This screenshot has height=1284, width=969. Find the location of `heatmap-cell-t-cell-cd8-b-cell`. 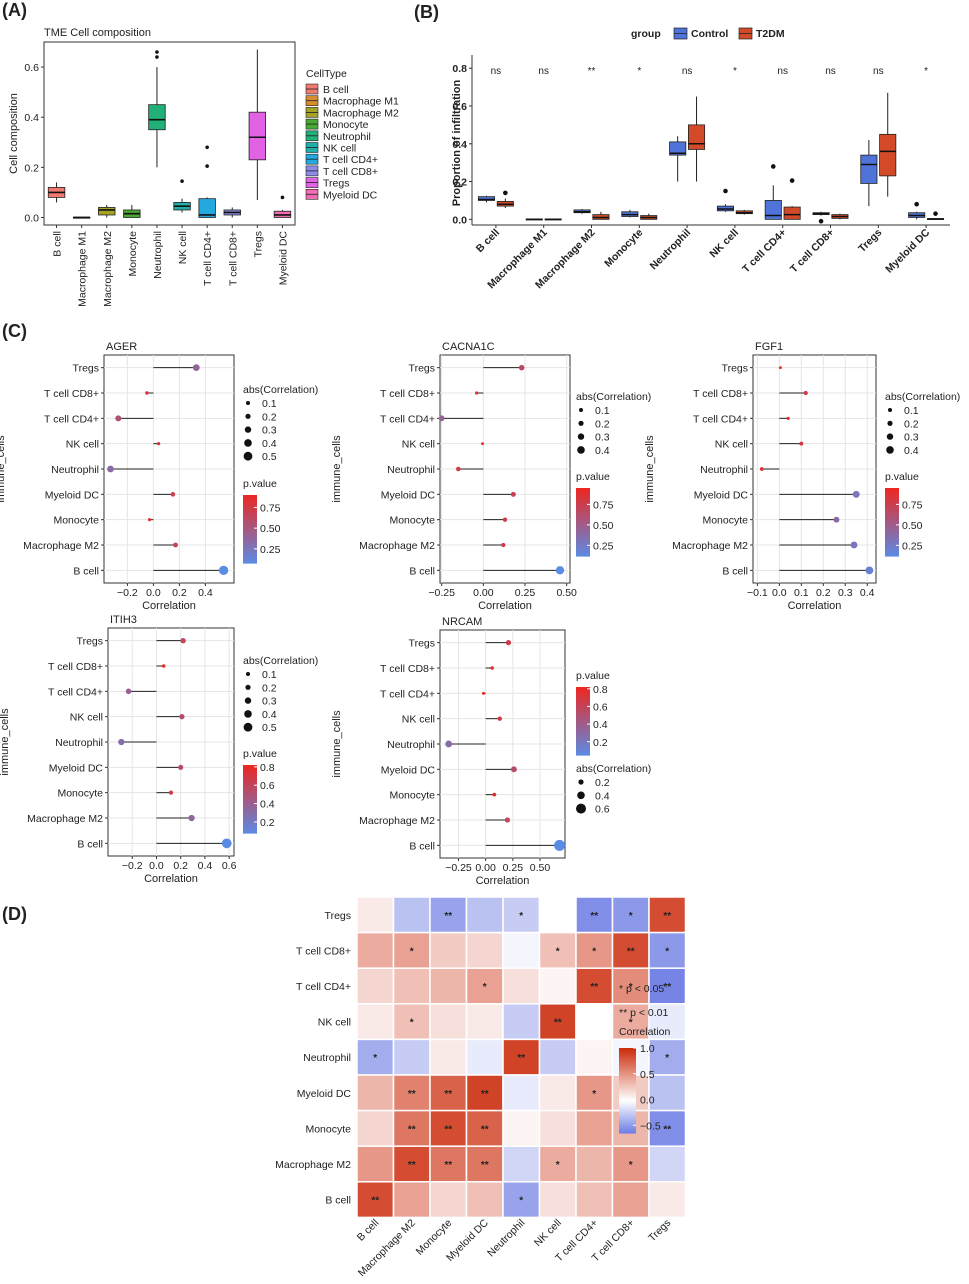

heatmap-cell-t-cell-cd8-b-cell is located at coordinates (375, 950).